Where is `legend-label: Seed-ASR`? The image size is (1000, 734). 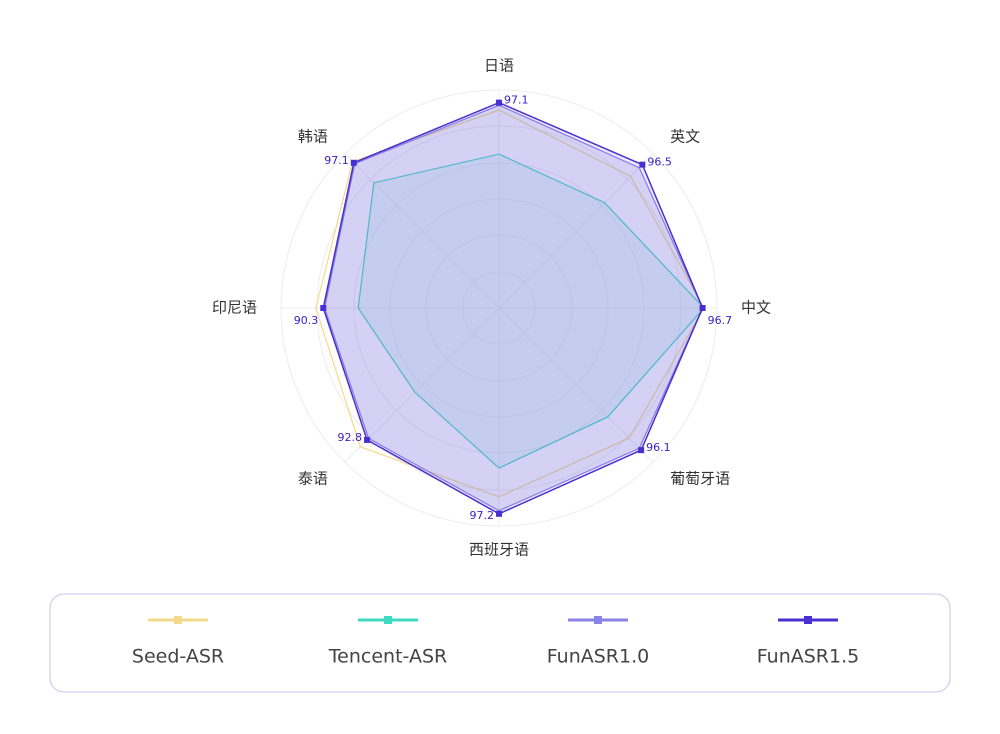 legend-label: Seed-ASR is located at coordinates (178, 657).